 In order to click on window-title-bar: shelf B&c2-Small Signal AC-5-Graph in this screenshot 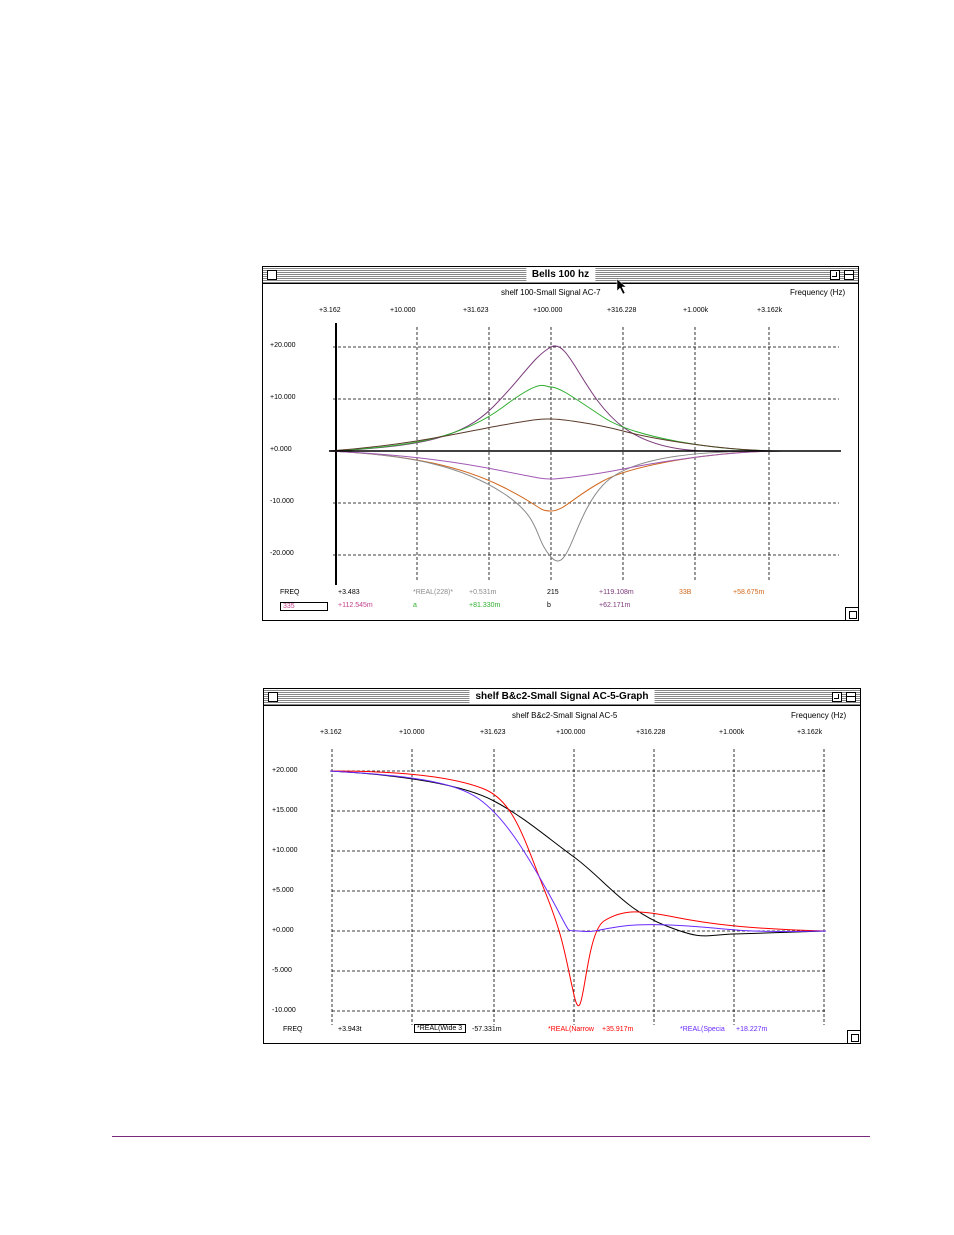, I will do `click(562, 697)`.